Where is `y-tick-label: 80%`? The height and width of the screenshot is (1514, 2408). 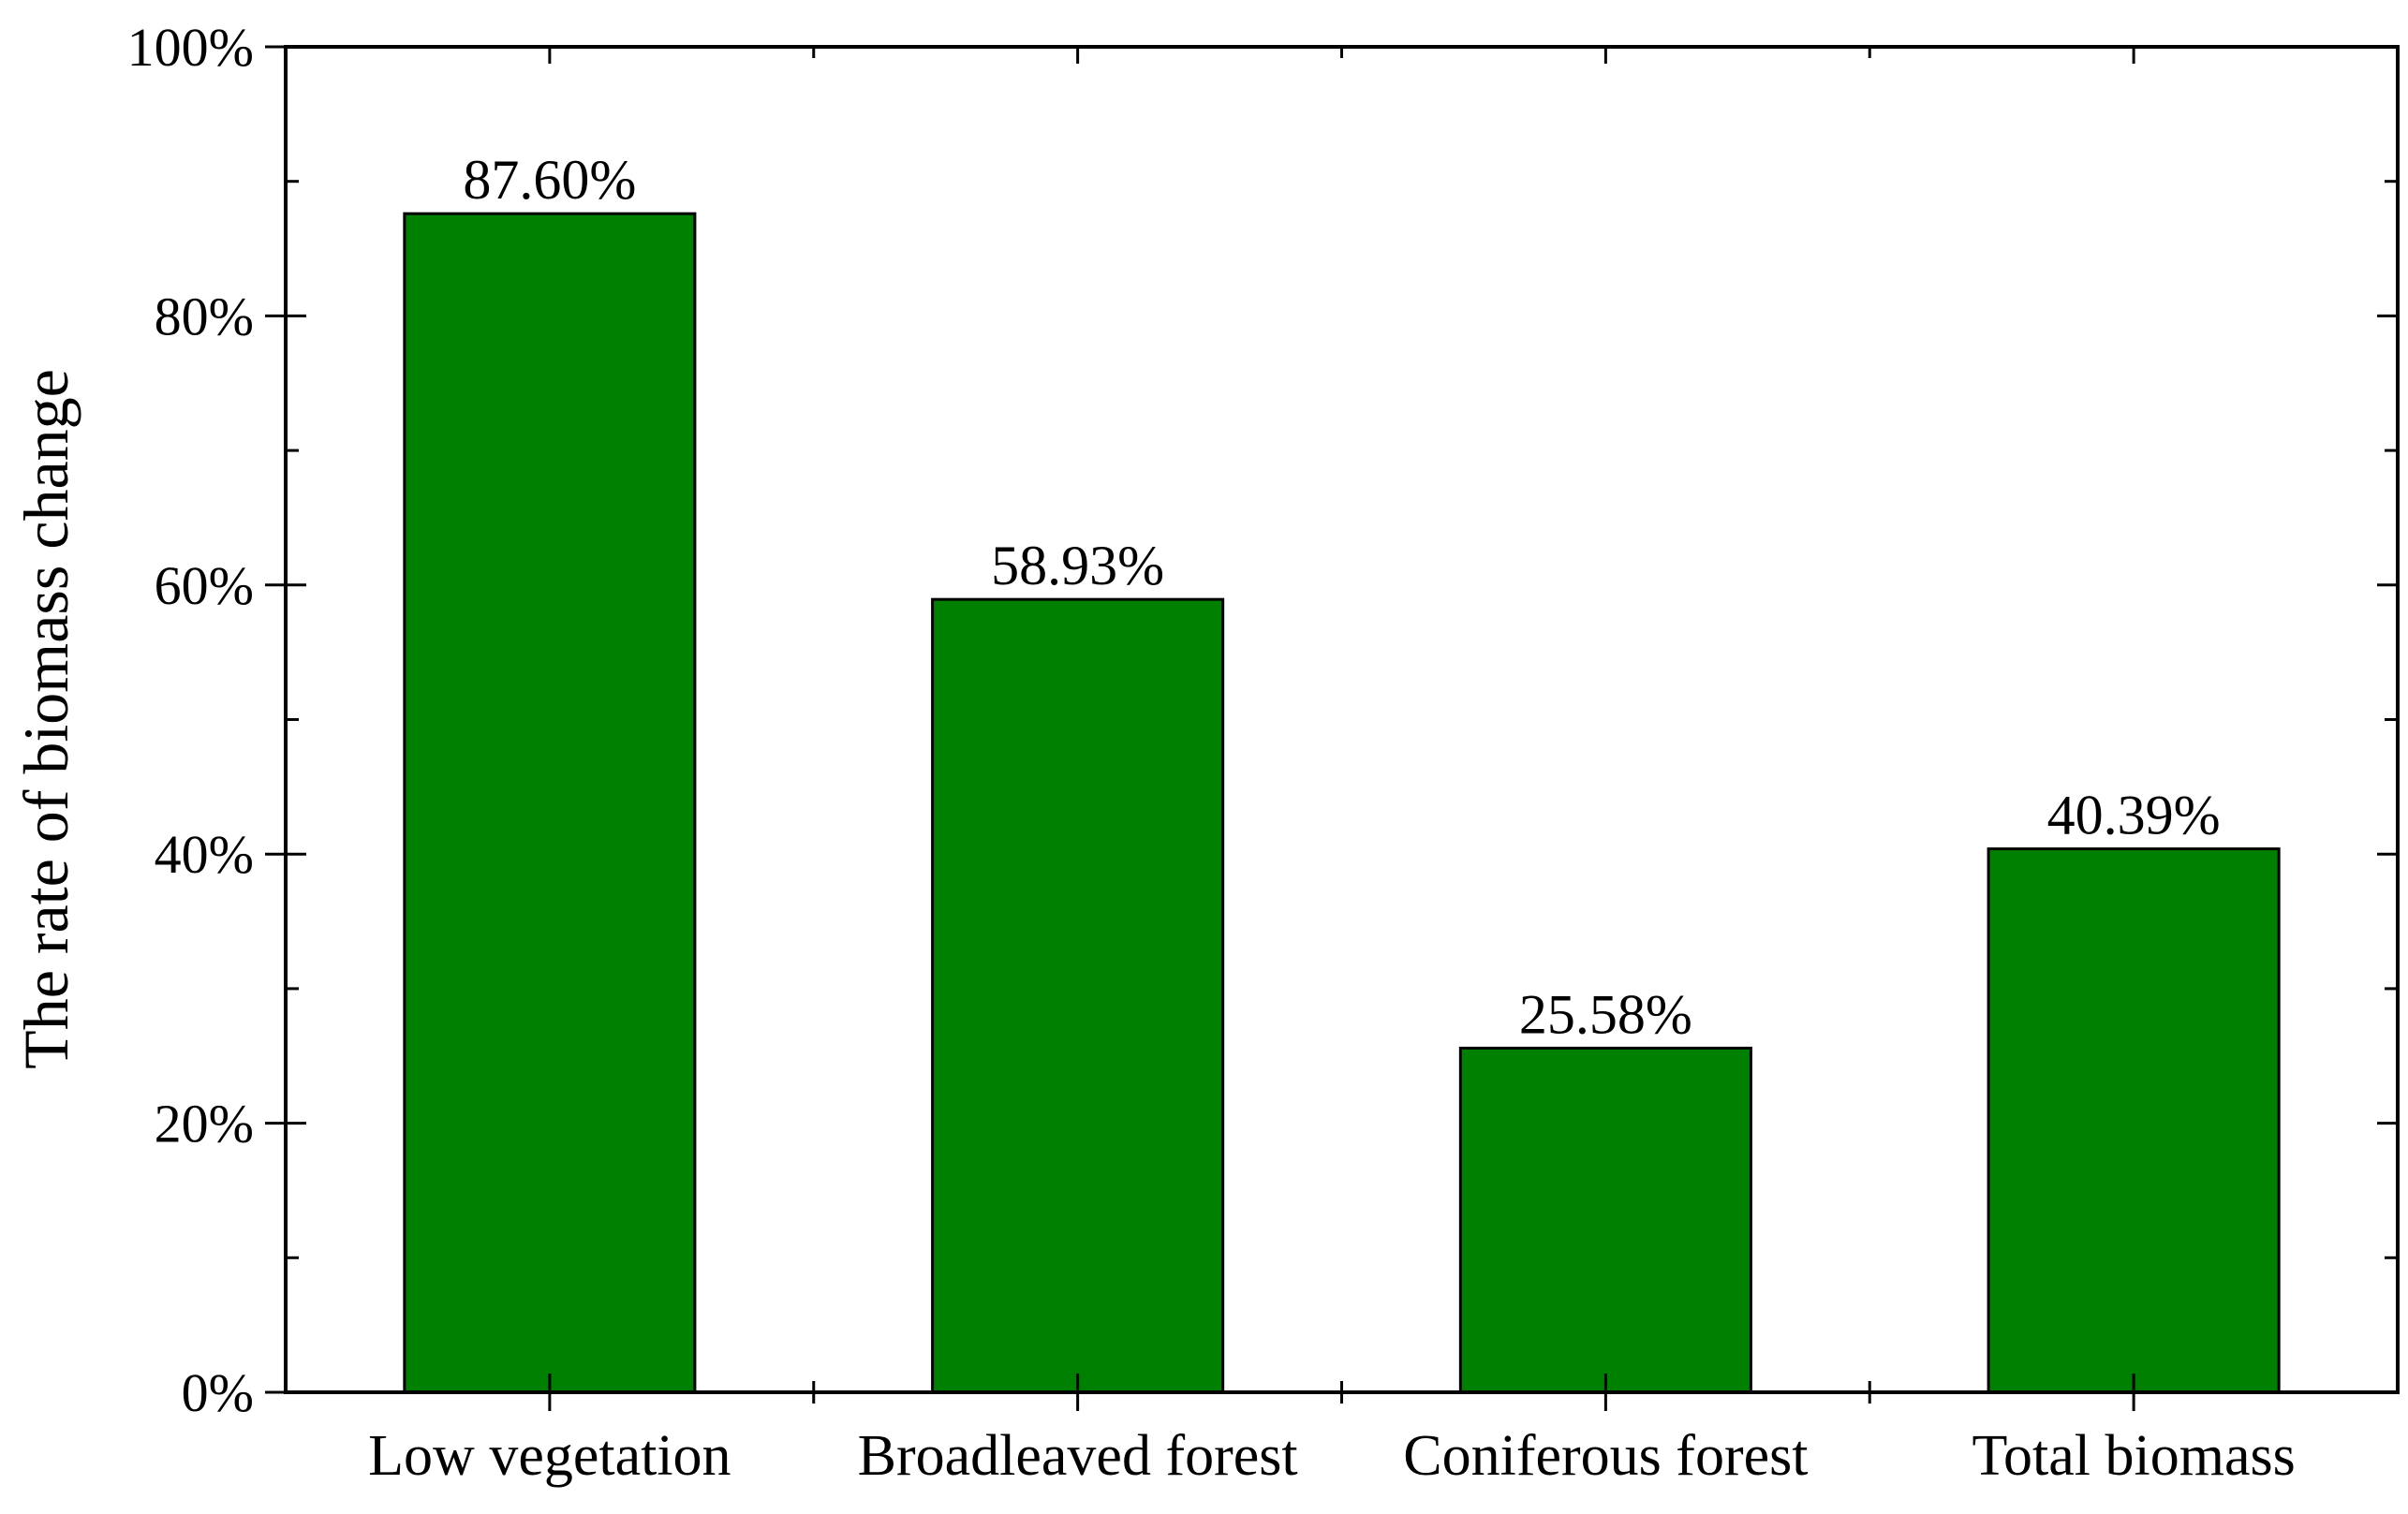
y-tick-label: 80% is located at coordinates (204, 316).